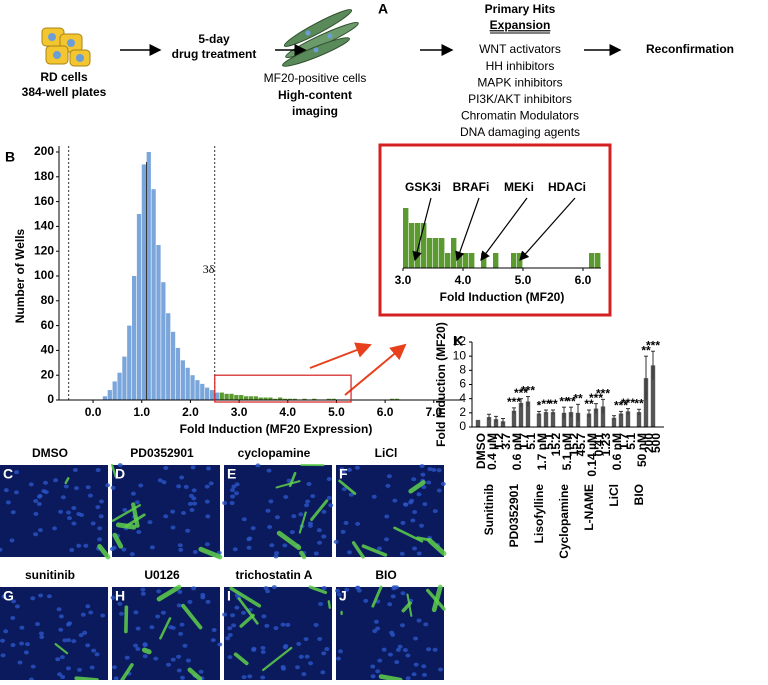 Image resolution: width=768 pixels, height=685 pixels. Describe the element at coordinates (462, 370) in the screenshot. I see `y-tick-label: 8` at that location.